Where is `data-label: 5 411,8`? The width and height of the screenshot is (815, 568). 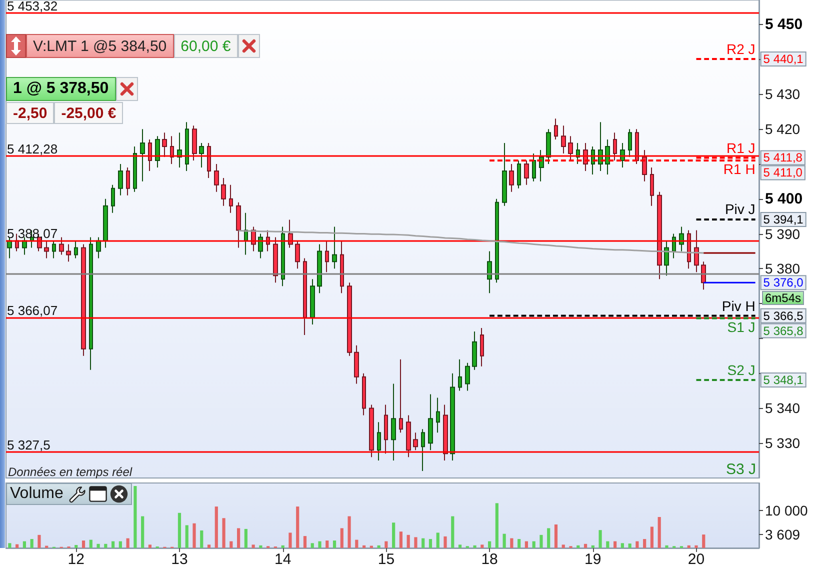
data-label: 5 411,8 is located at coordinates (783, 157).